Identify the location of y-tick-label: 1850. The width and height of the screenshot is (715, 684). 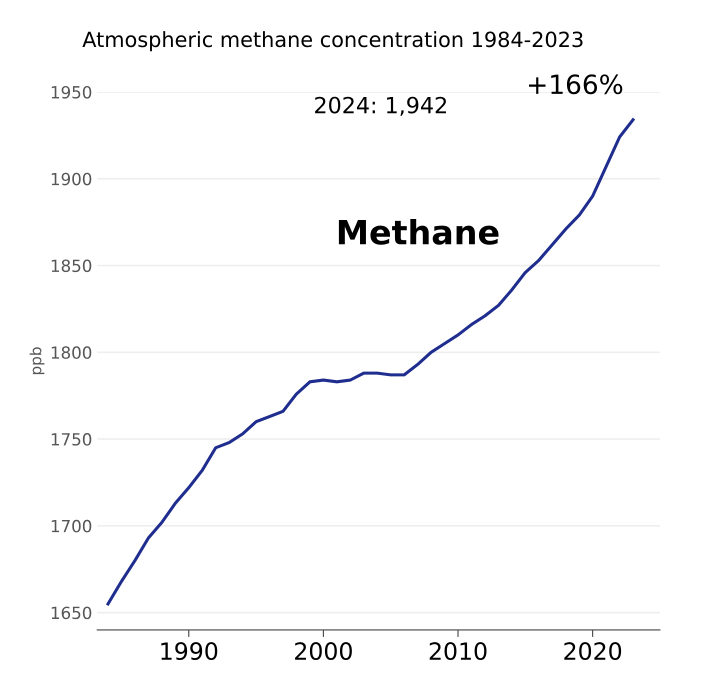
(72, 266).